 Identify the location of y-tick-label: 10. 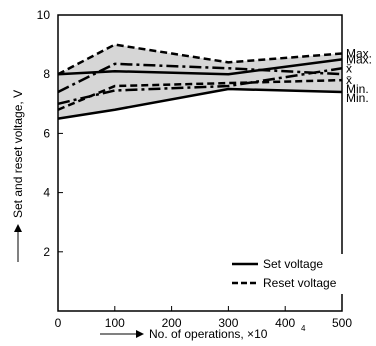
(44, 15).